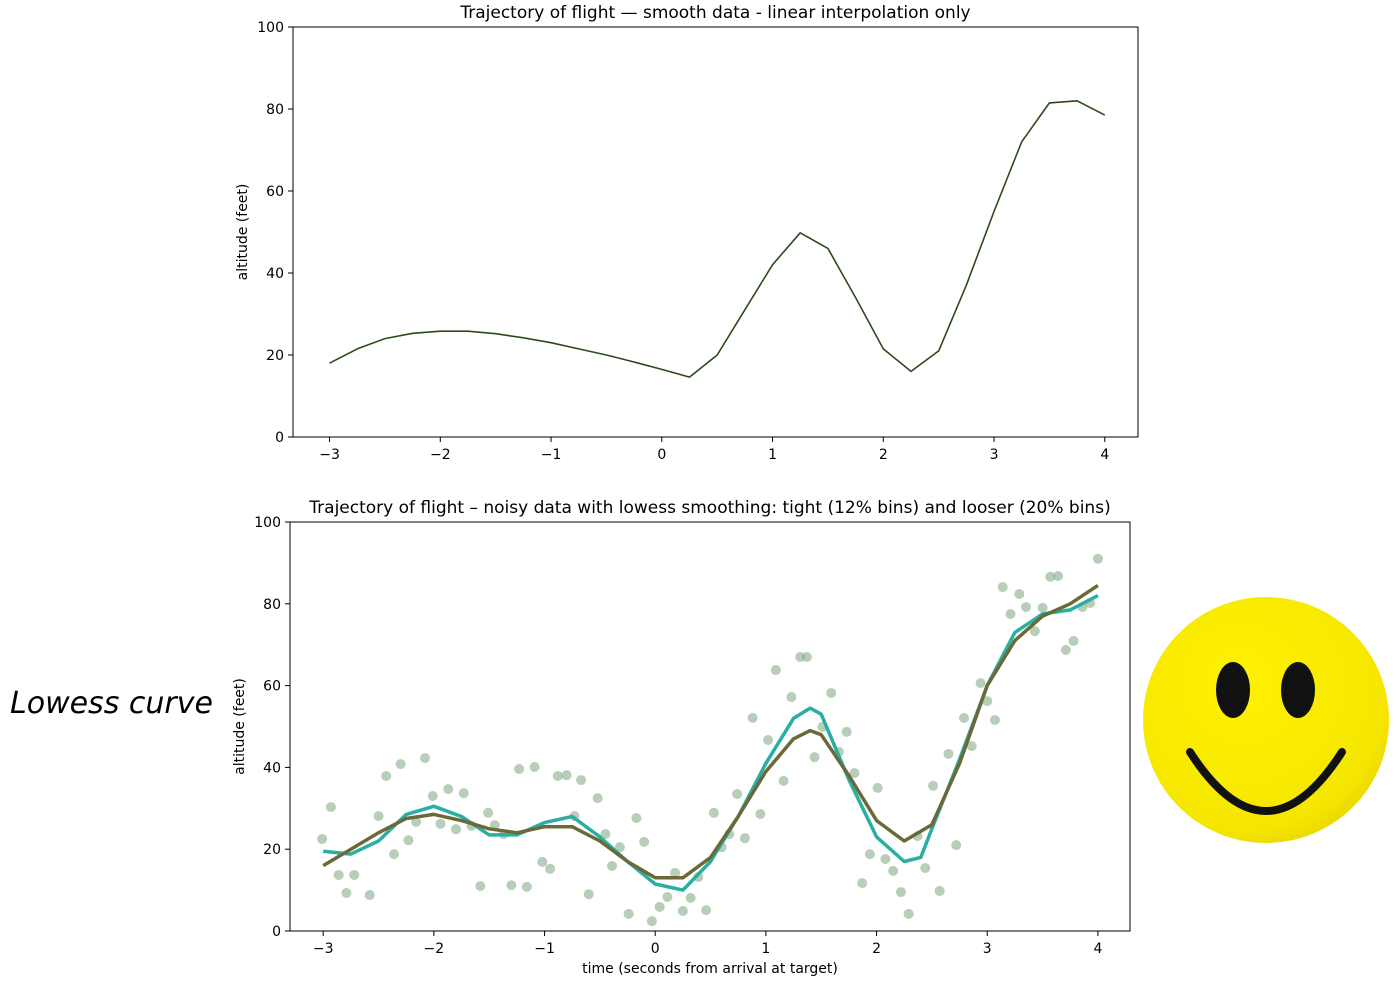 The width and height of the screenshot is (1400, 981). I want to click on smiley, so click(1266, 720).